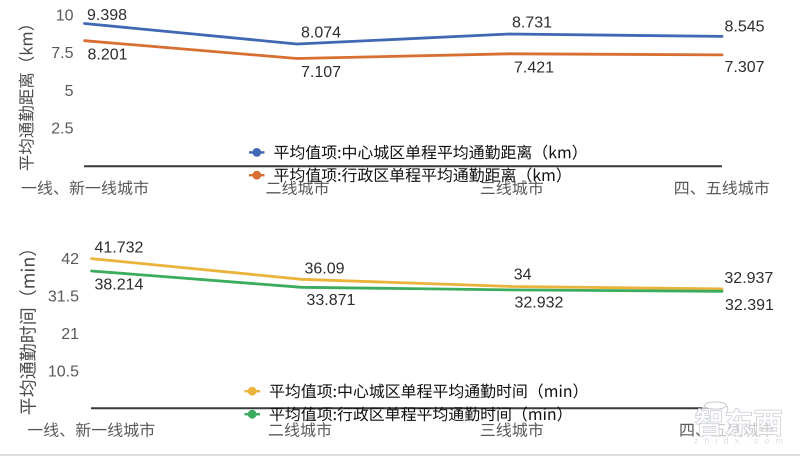 The image size is (800, 464). What do you see at coordinates (748, 278) in the screenshot?
I see `svg-text: 32.937` at bounding box center [748, 278].